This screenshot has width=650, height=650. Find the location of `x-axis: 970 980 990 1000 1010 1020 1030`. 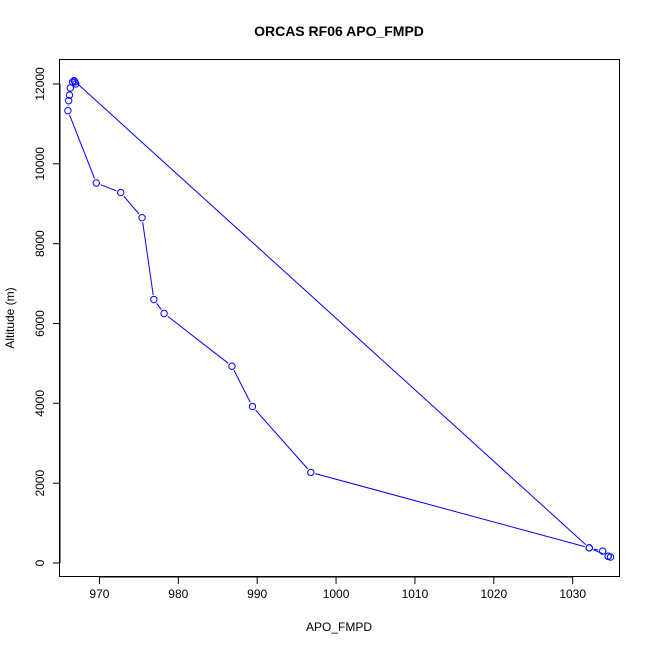

x-axis: 970 980 990 1000 1010 1020 1030 is located at coordinates (337, 588).